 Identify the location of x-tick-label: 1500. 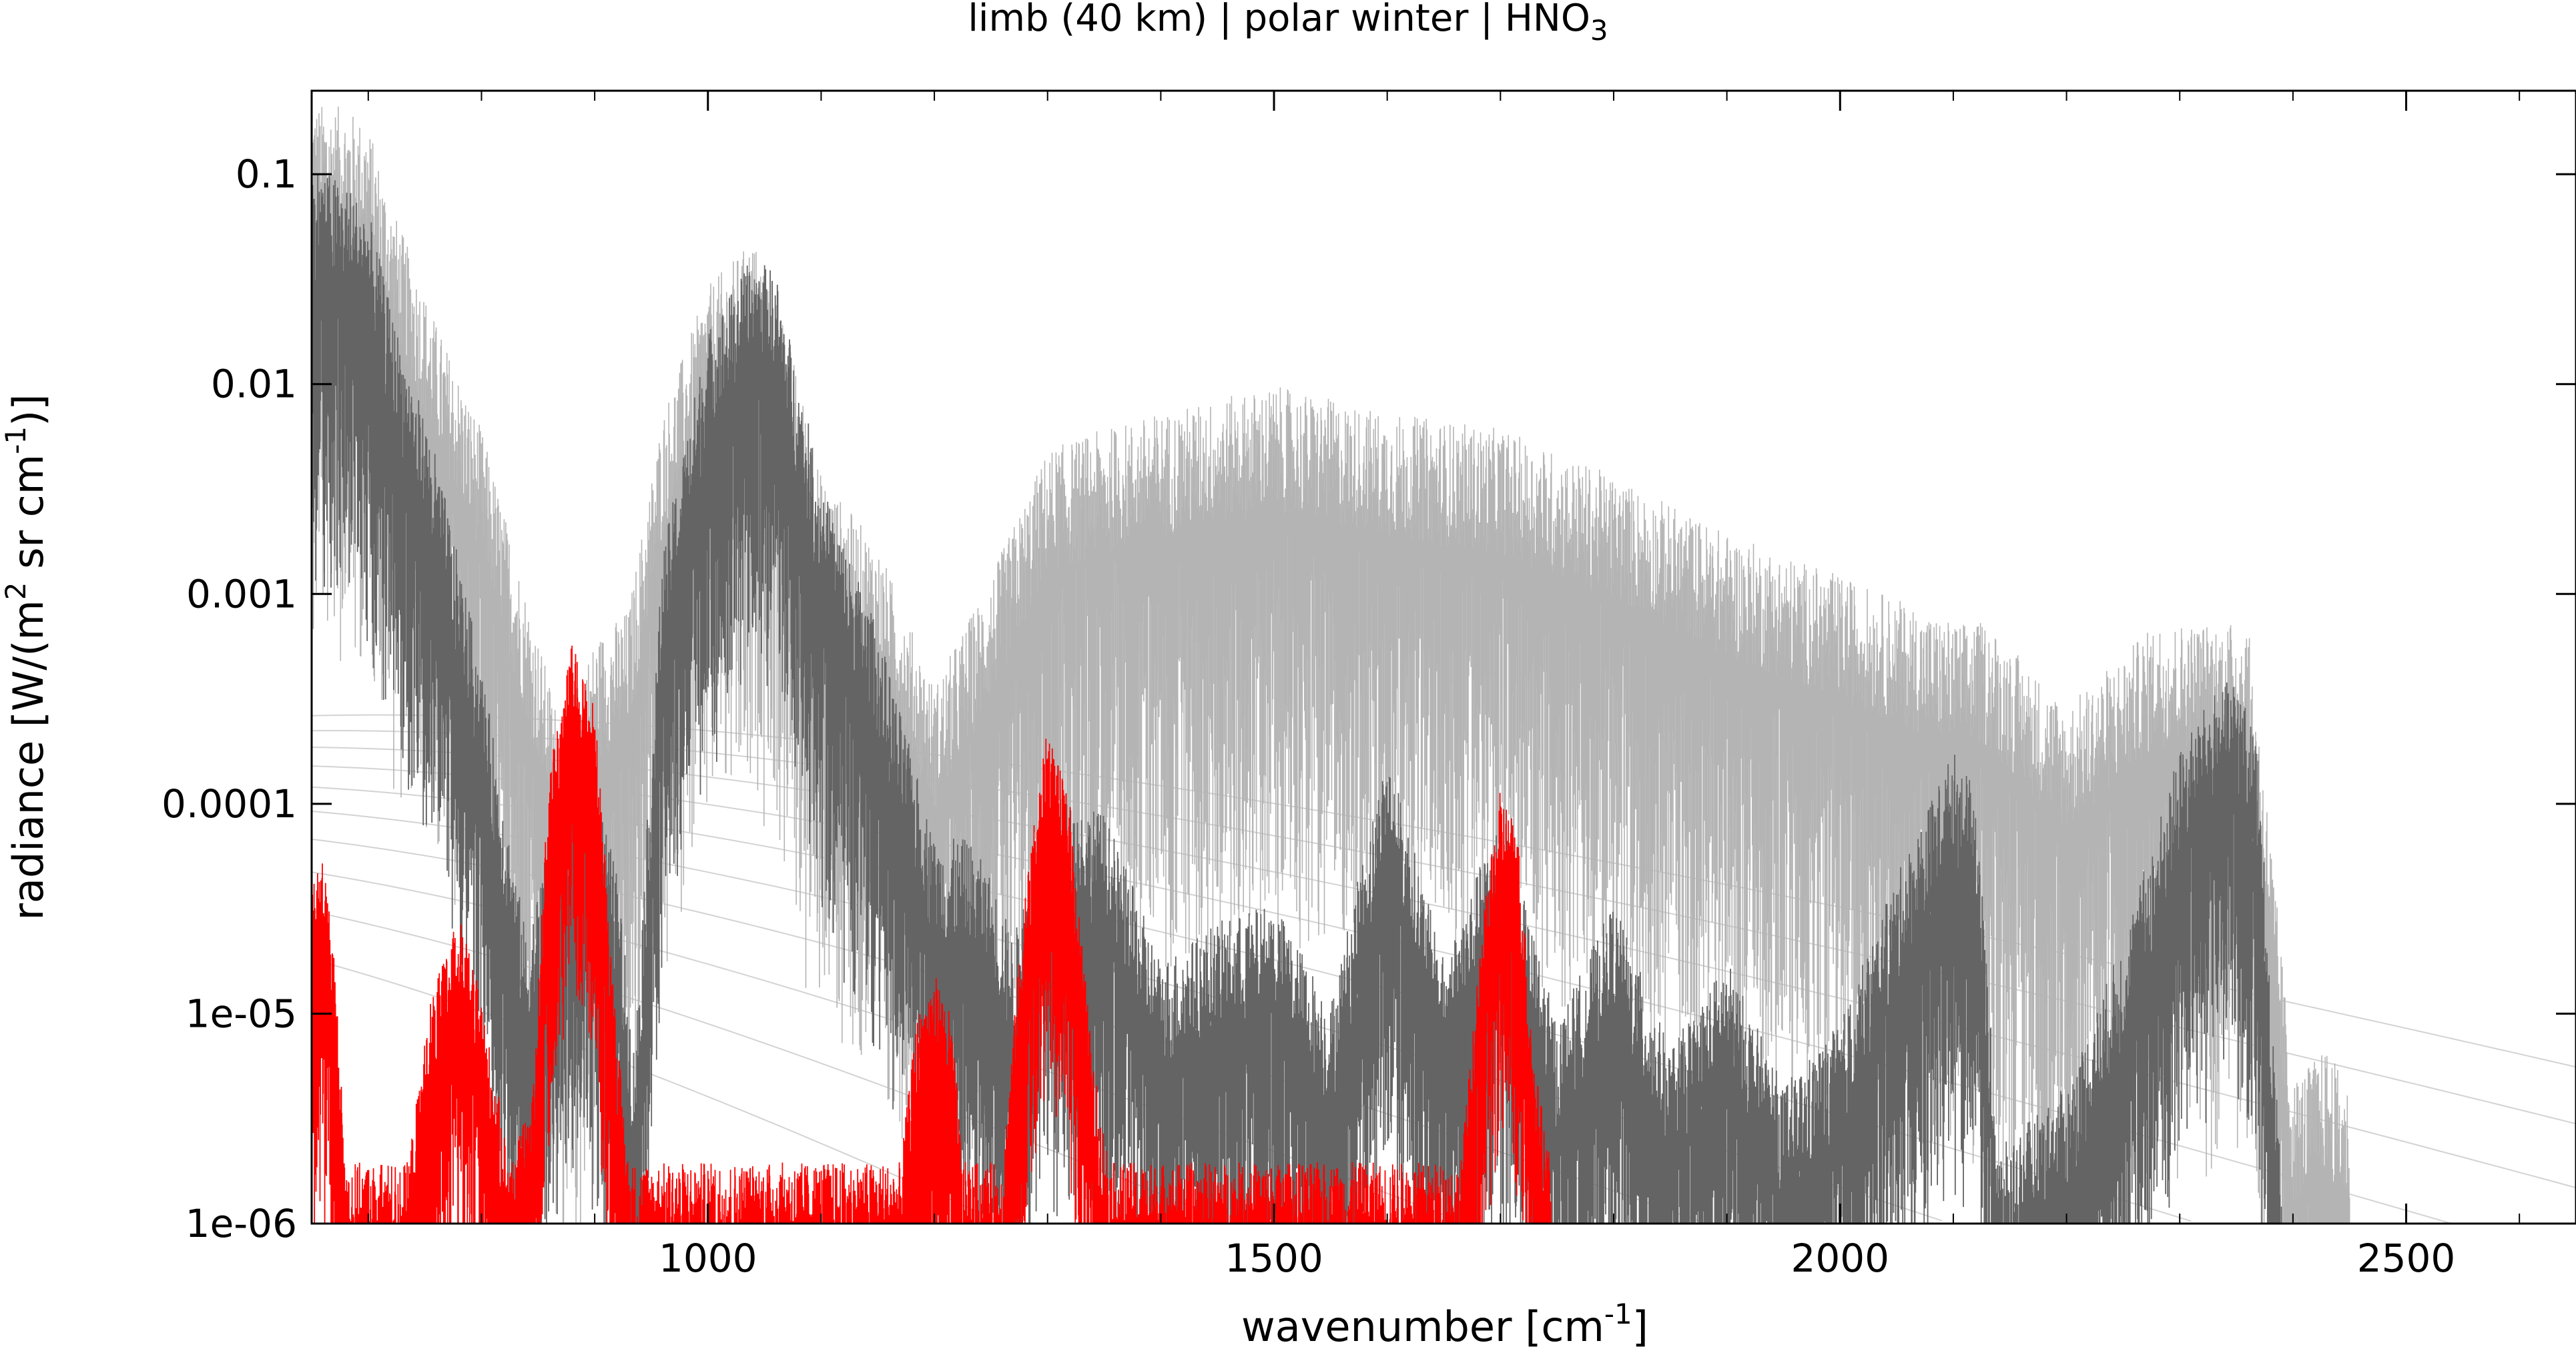
(1274, 1258).